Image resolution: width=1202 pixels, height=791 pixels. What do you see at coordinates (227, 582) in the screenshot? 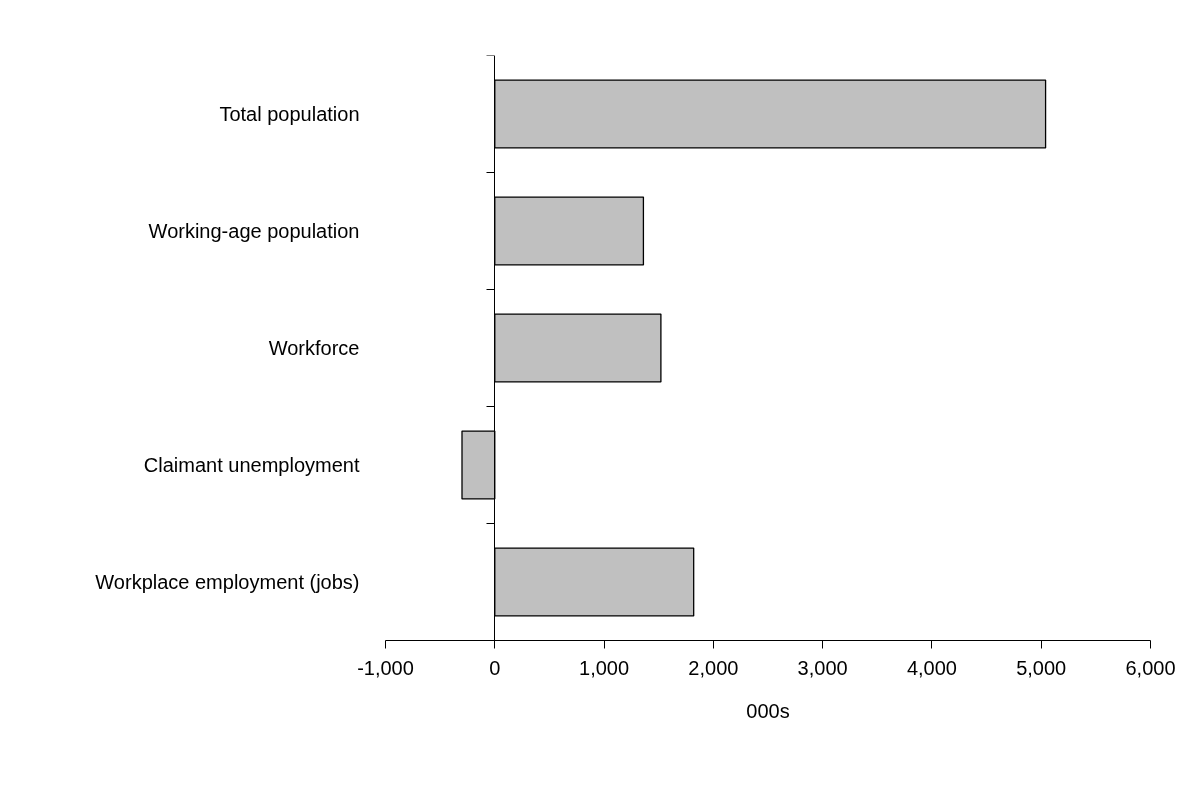
I see `y-tick-label: Workplace employment (jobs)` at bounding box center [227, 582].